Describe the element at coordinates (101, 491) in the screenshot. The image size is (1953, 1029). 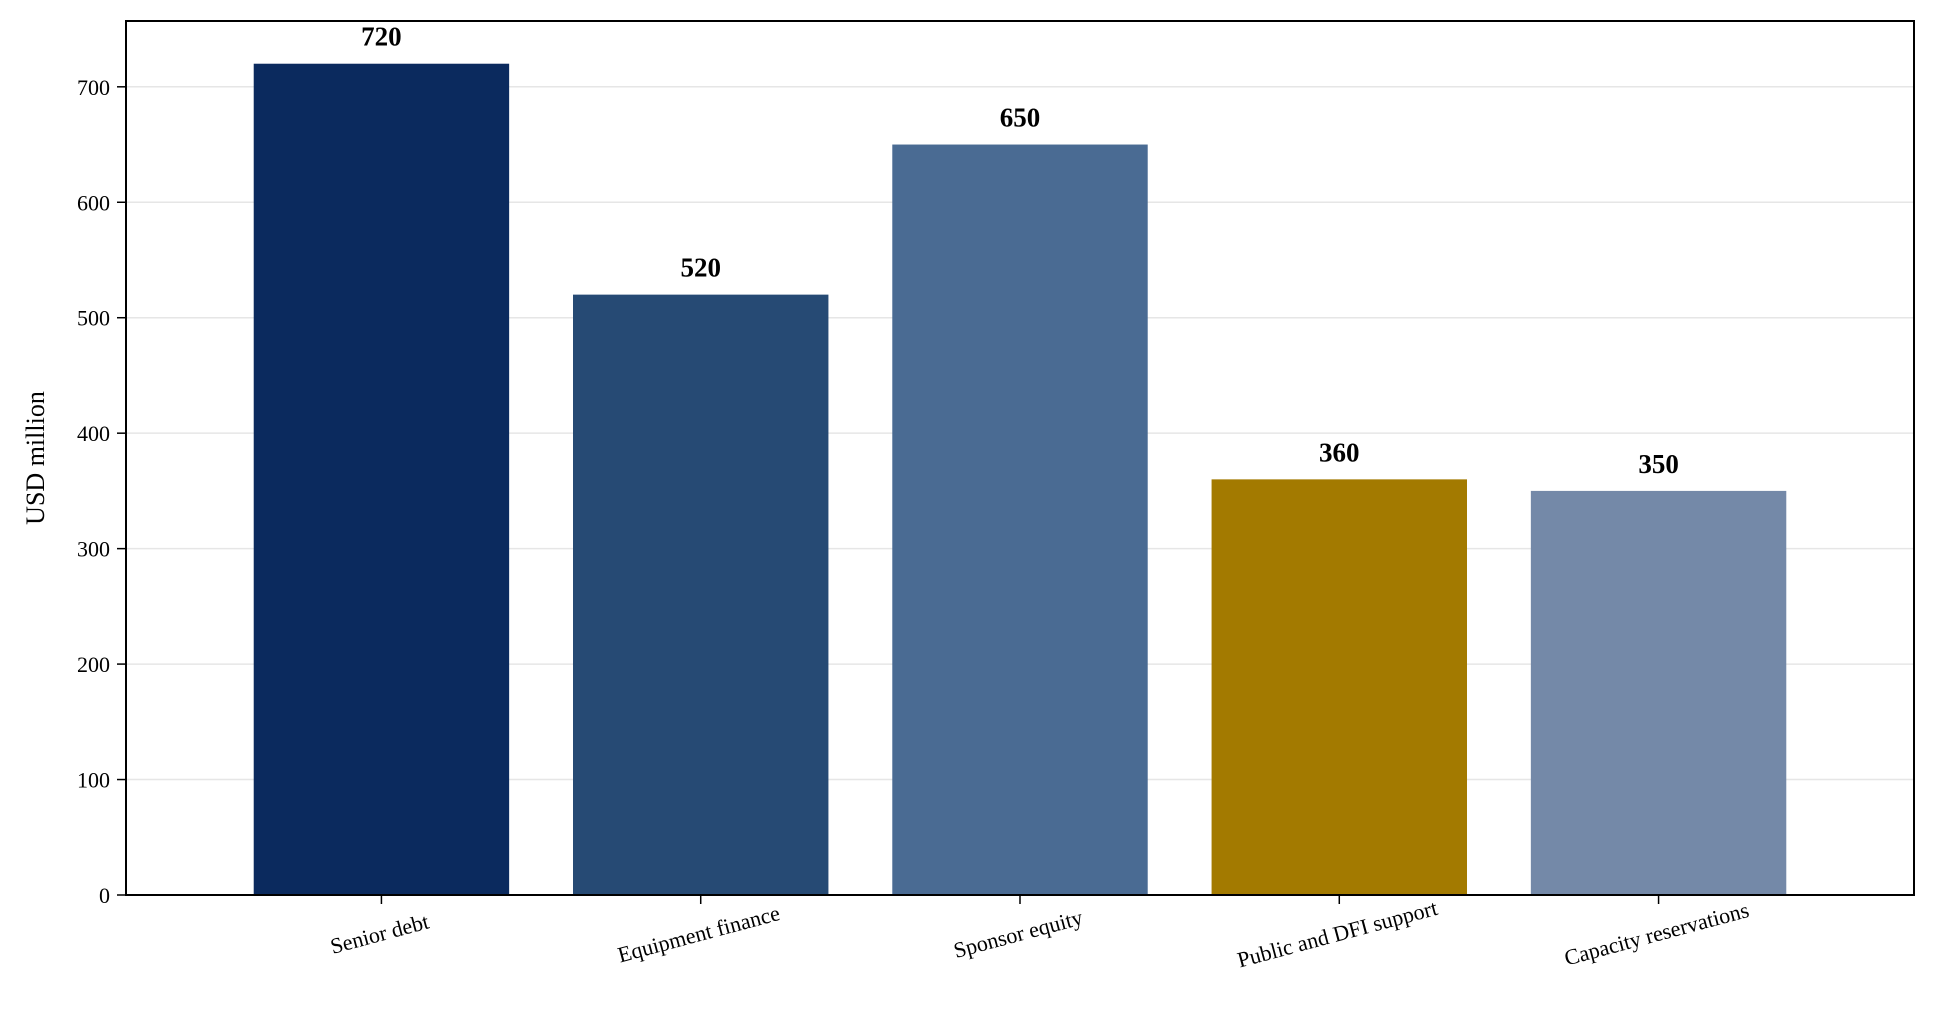
I see `y-axis-ticks: 0 100 200 300 400 500 600 700` at that location.